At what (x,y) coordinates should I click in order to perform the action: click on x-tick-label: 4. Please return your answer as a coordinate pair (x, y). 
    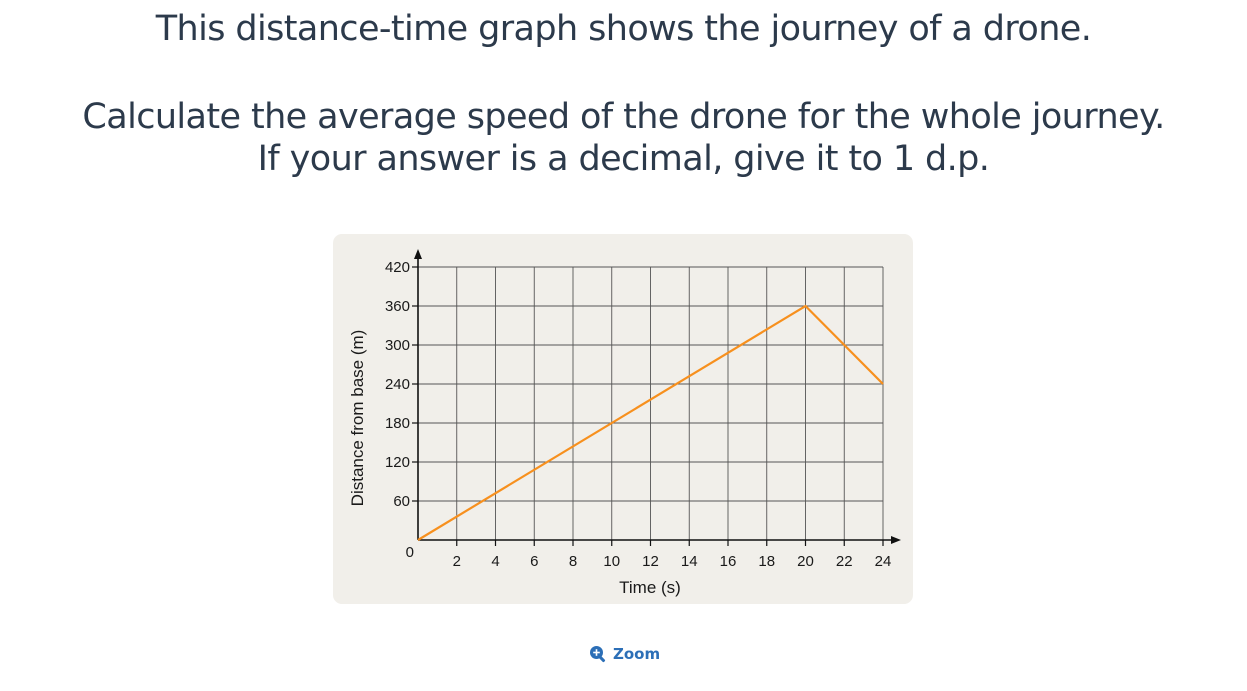
    Looking at the image, I should click on (495, 561).